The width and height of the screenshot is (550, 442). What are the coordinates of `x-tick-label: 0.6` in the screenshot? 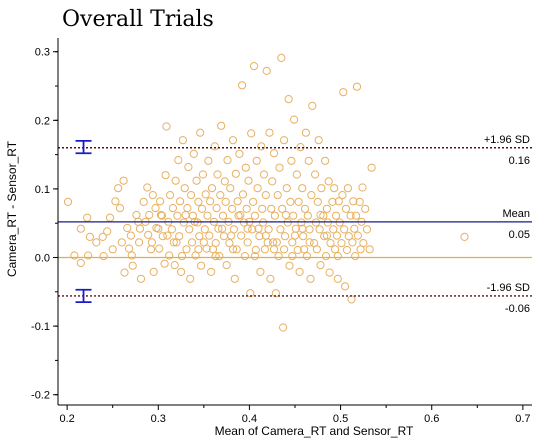 It's located at (431, 419).